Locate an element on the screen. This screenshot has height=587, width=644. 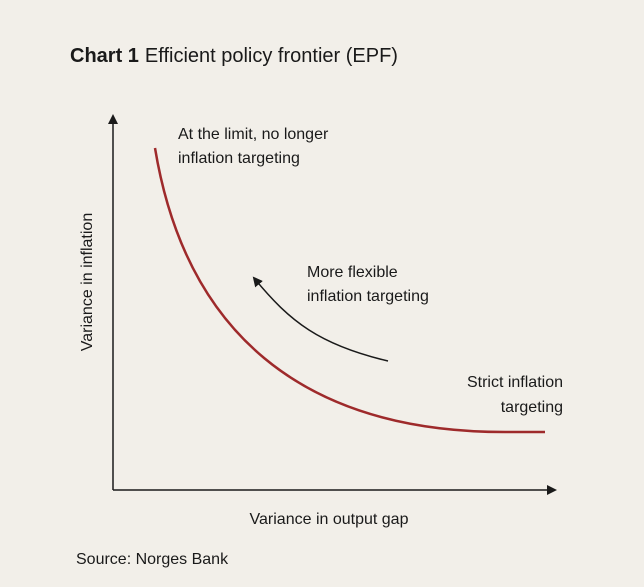
chart-title: Chart 1 Efficient policy frontier (EPF) is located at coordinates (234, 56).